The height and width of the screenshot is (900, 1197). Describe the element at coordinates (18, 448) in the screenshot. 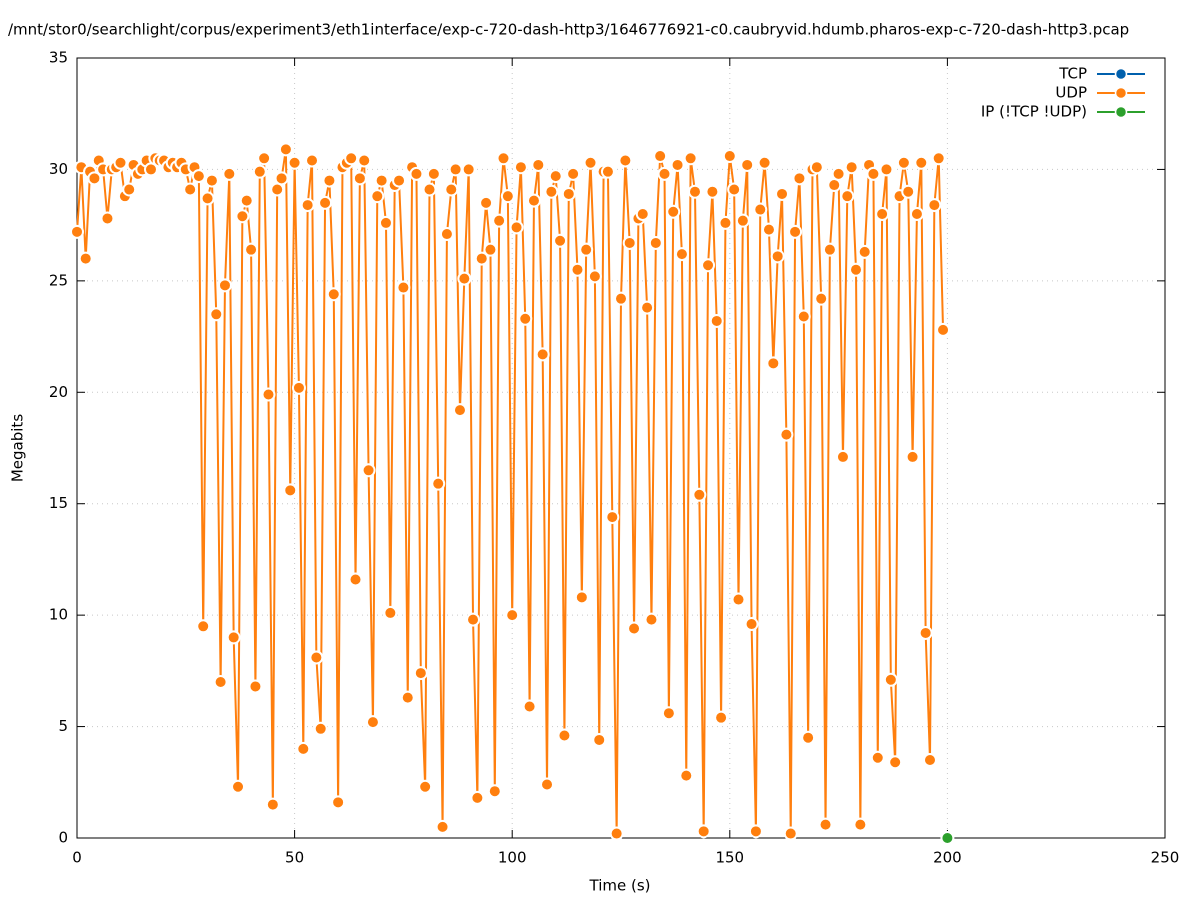

I see `y-axis-label: Megabits` at that location.